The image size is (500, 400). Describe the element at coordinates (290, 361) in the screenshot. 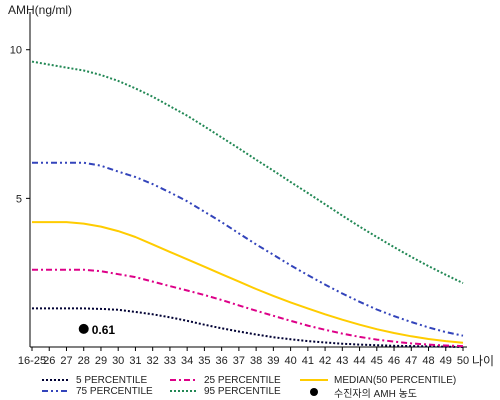

I see `x-tick-label: 40` at that location.